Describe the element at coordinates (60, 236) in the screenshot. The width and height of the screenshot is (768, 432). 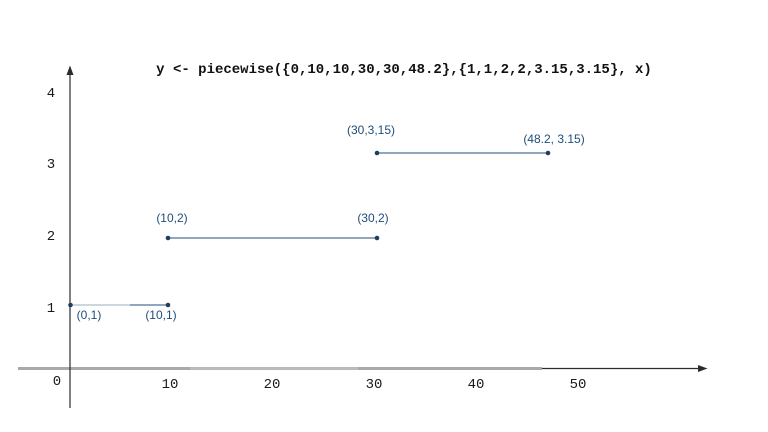
I see `y-axis: 1 2 3 4` at that location.